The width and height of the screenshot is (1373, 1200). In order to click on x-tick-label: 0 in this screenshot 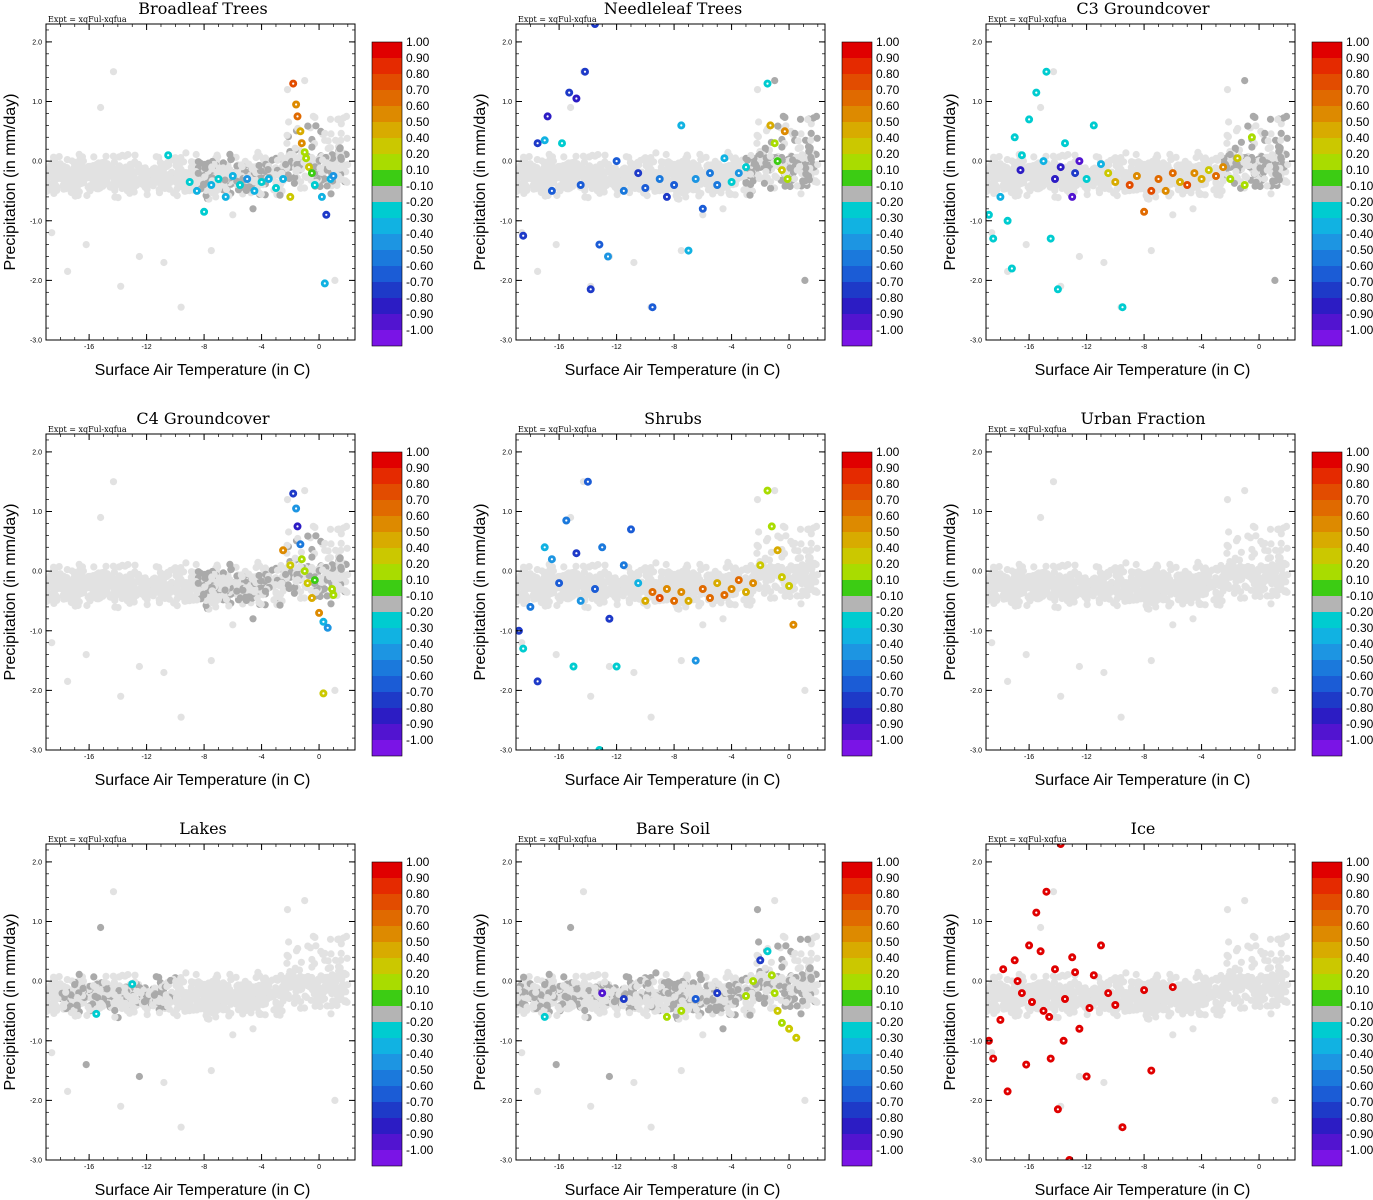, I will do `click(789, 347)`.